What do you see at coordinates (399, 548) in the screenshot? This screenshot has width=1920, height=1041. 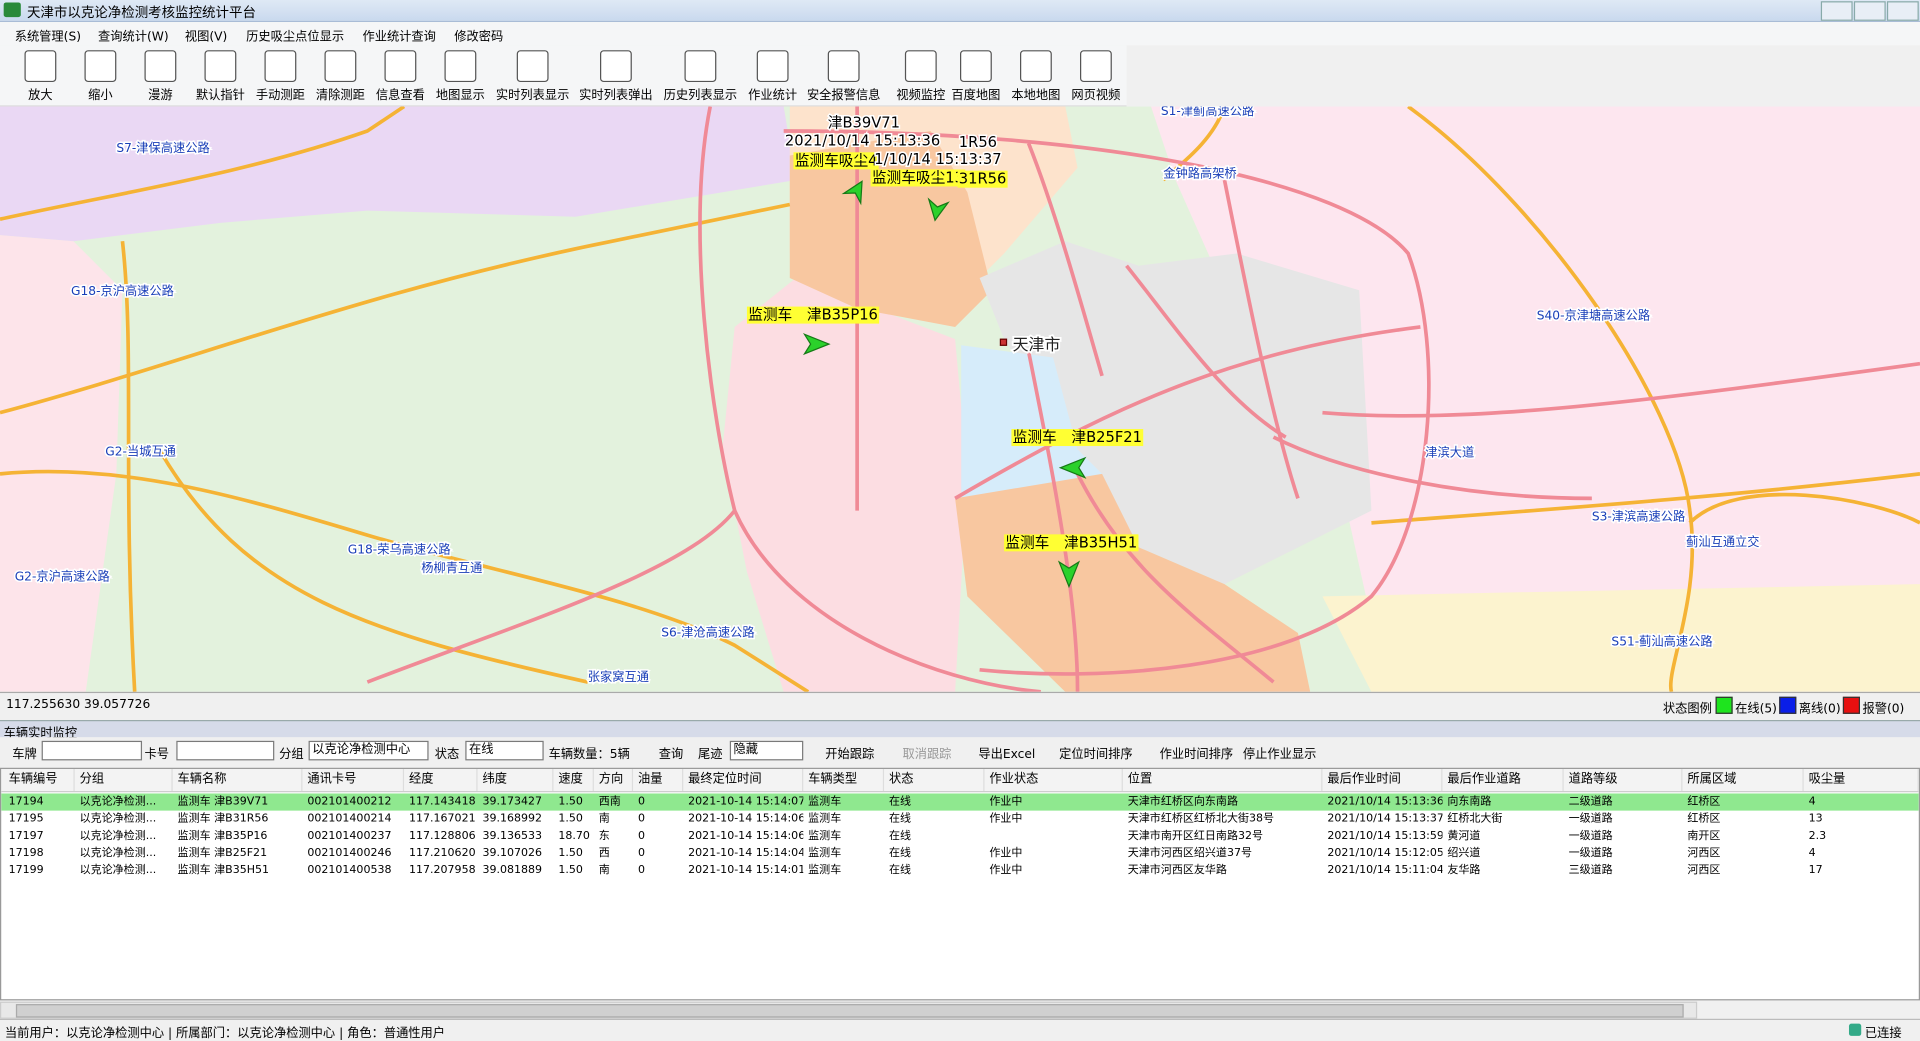 I see `road-label: G18-荣乌高速公路` at bounding box center [399, 548].